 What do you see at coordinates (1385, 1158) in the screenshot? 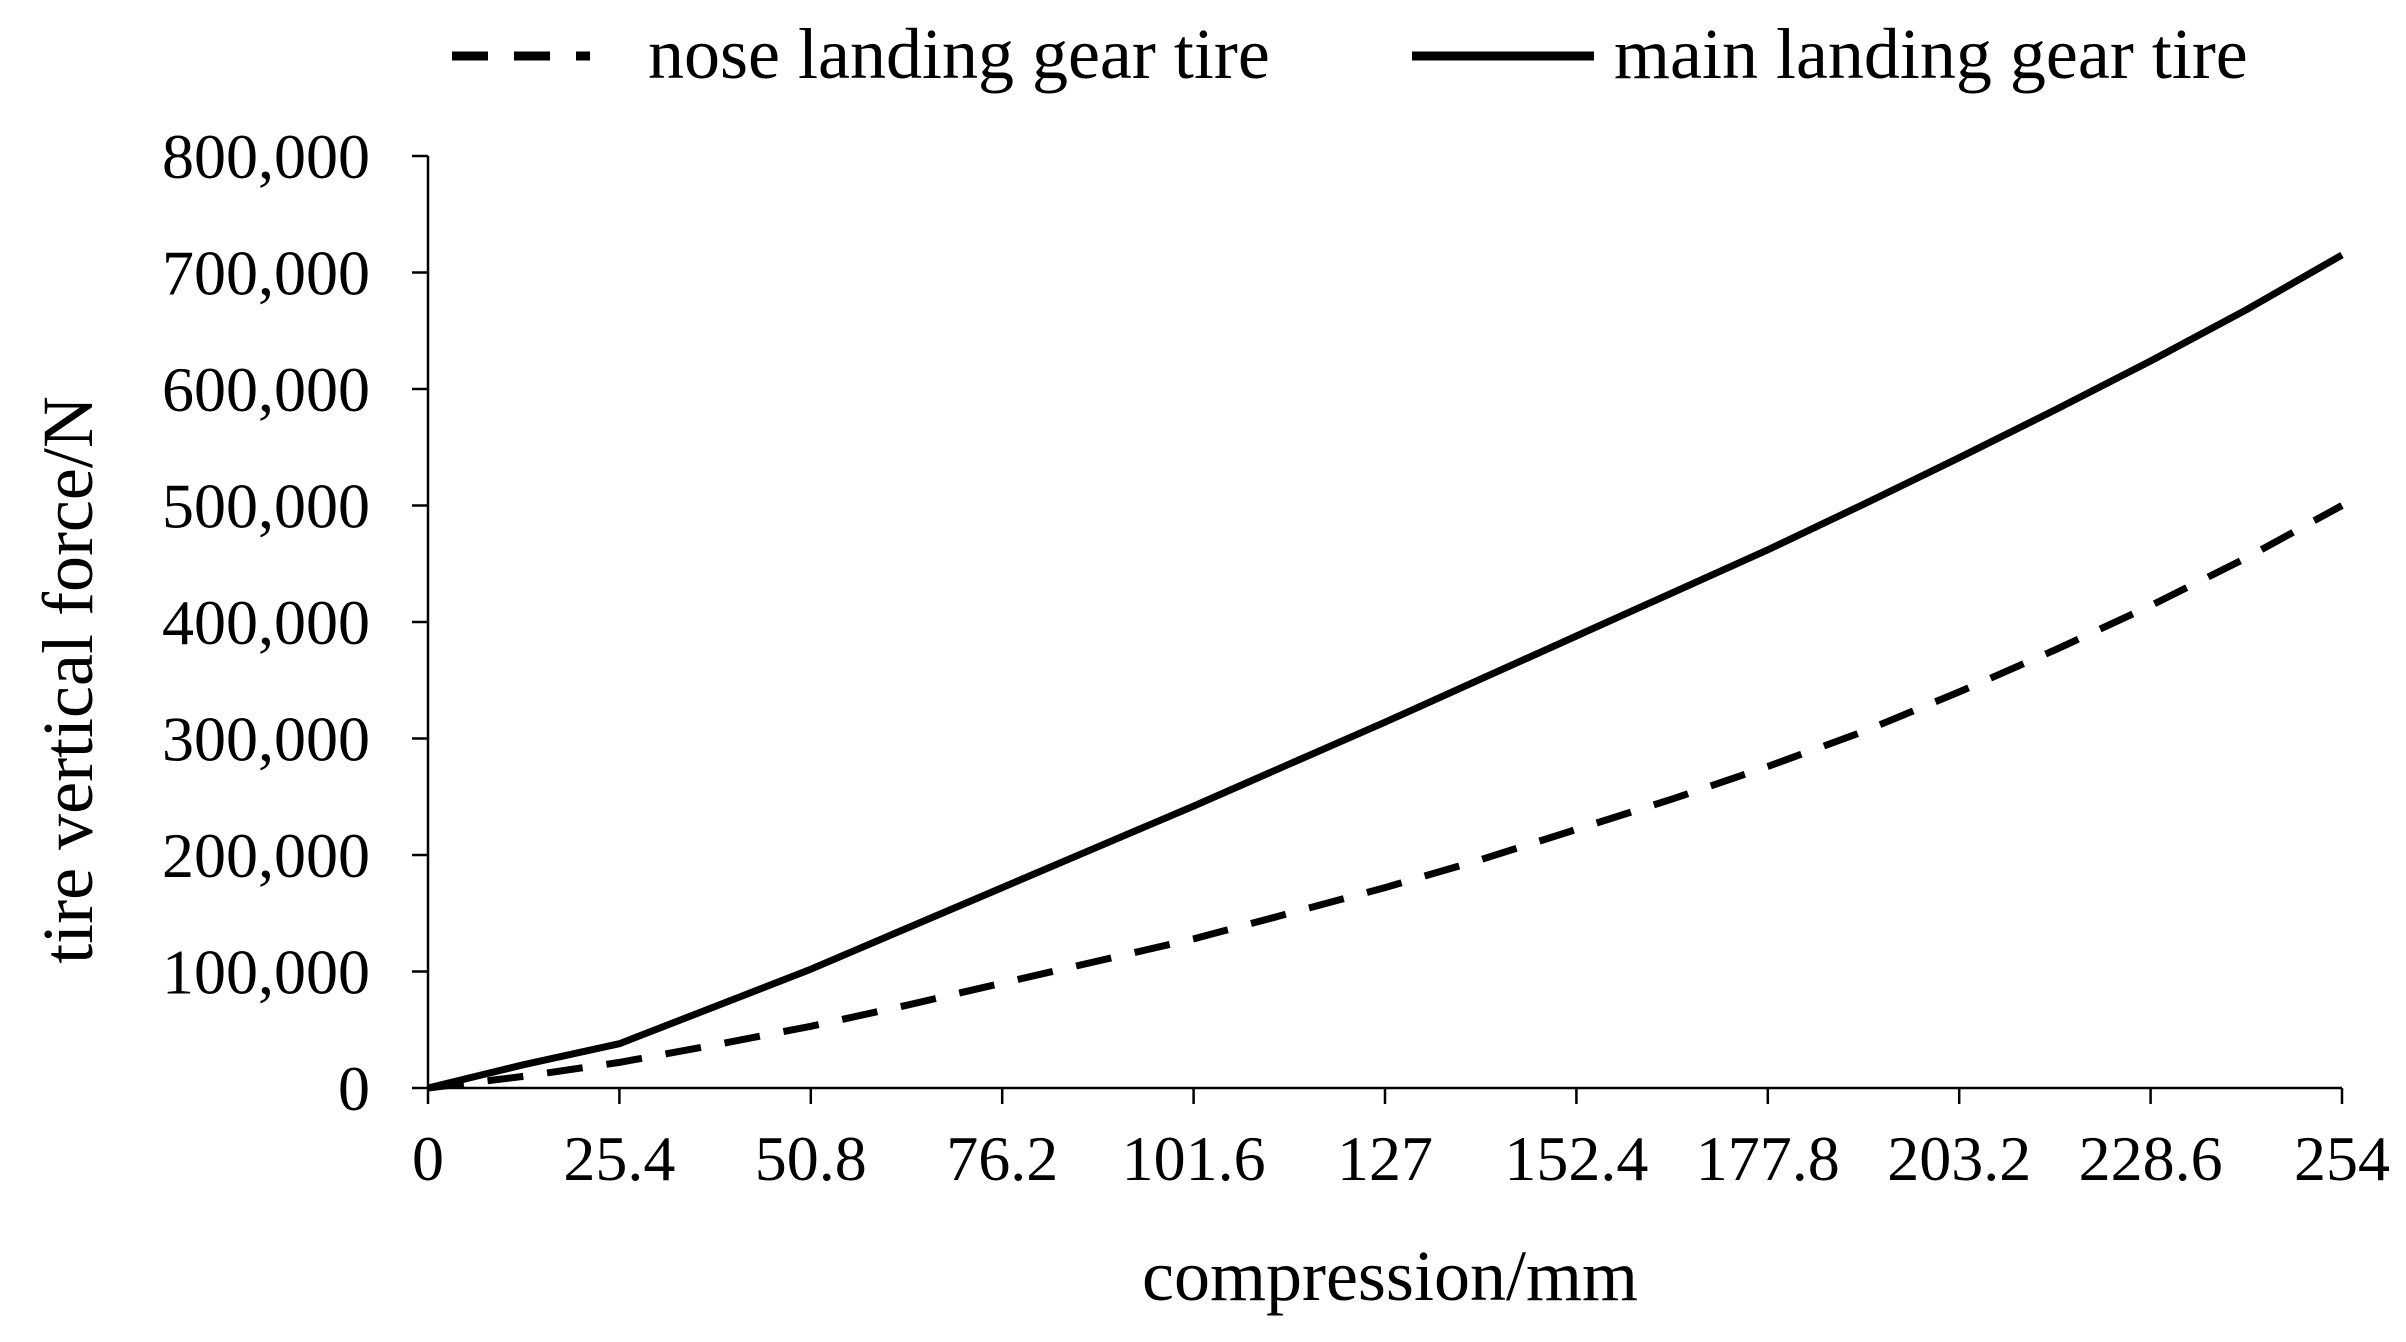
I see `x-tick-label: 127` at bounding box center [1385, 1158].